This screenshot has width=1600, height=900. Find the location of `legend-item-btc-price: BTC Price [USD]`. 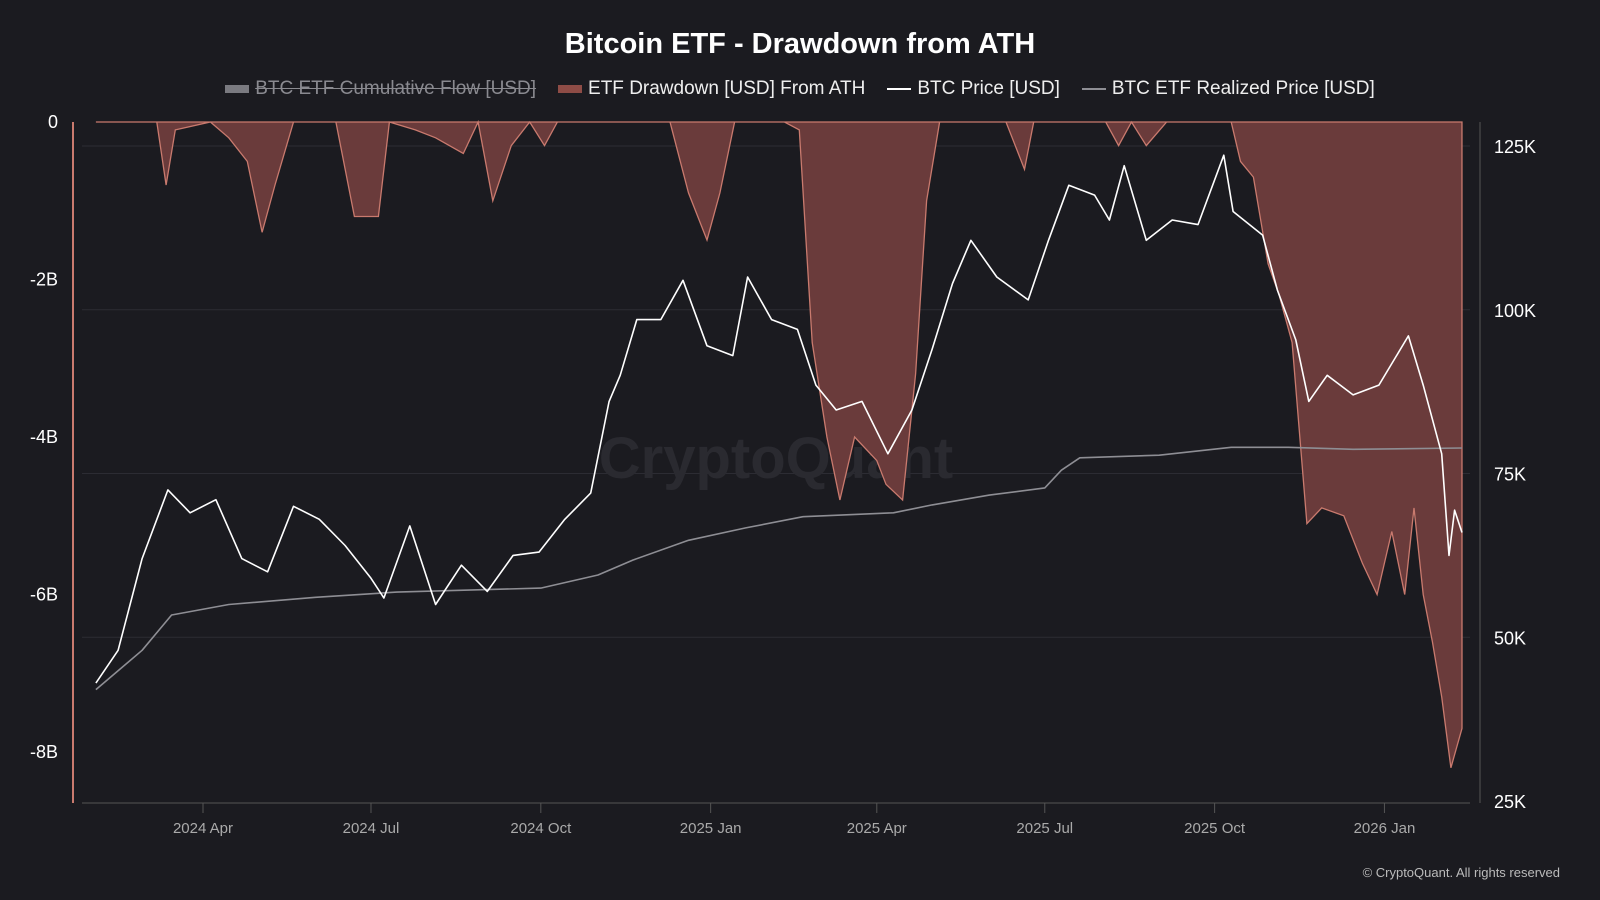

legend-item-btc-price: BTC Price [USD] is located at coordinates (973, 89).